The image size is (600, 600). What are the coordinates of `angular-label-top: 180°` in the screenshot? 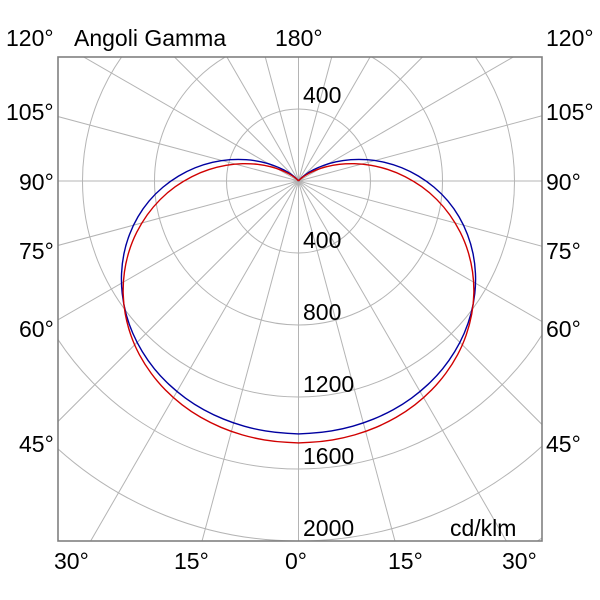 It's located at (299, 38).